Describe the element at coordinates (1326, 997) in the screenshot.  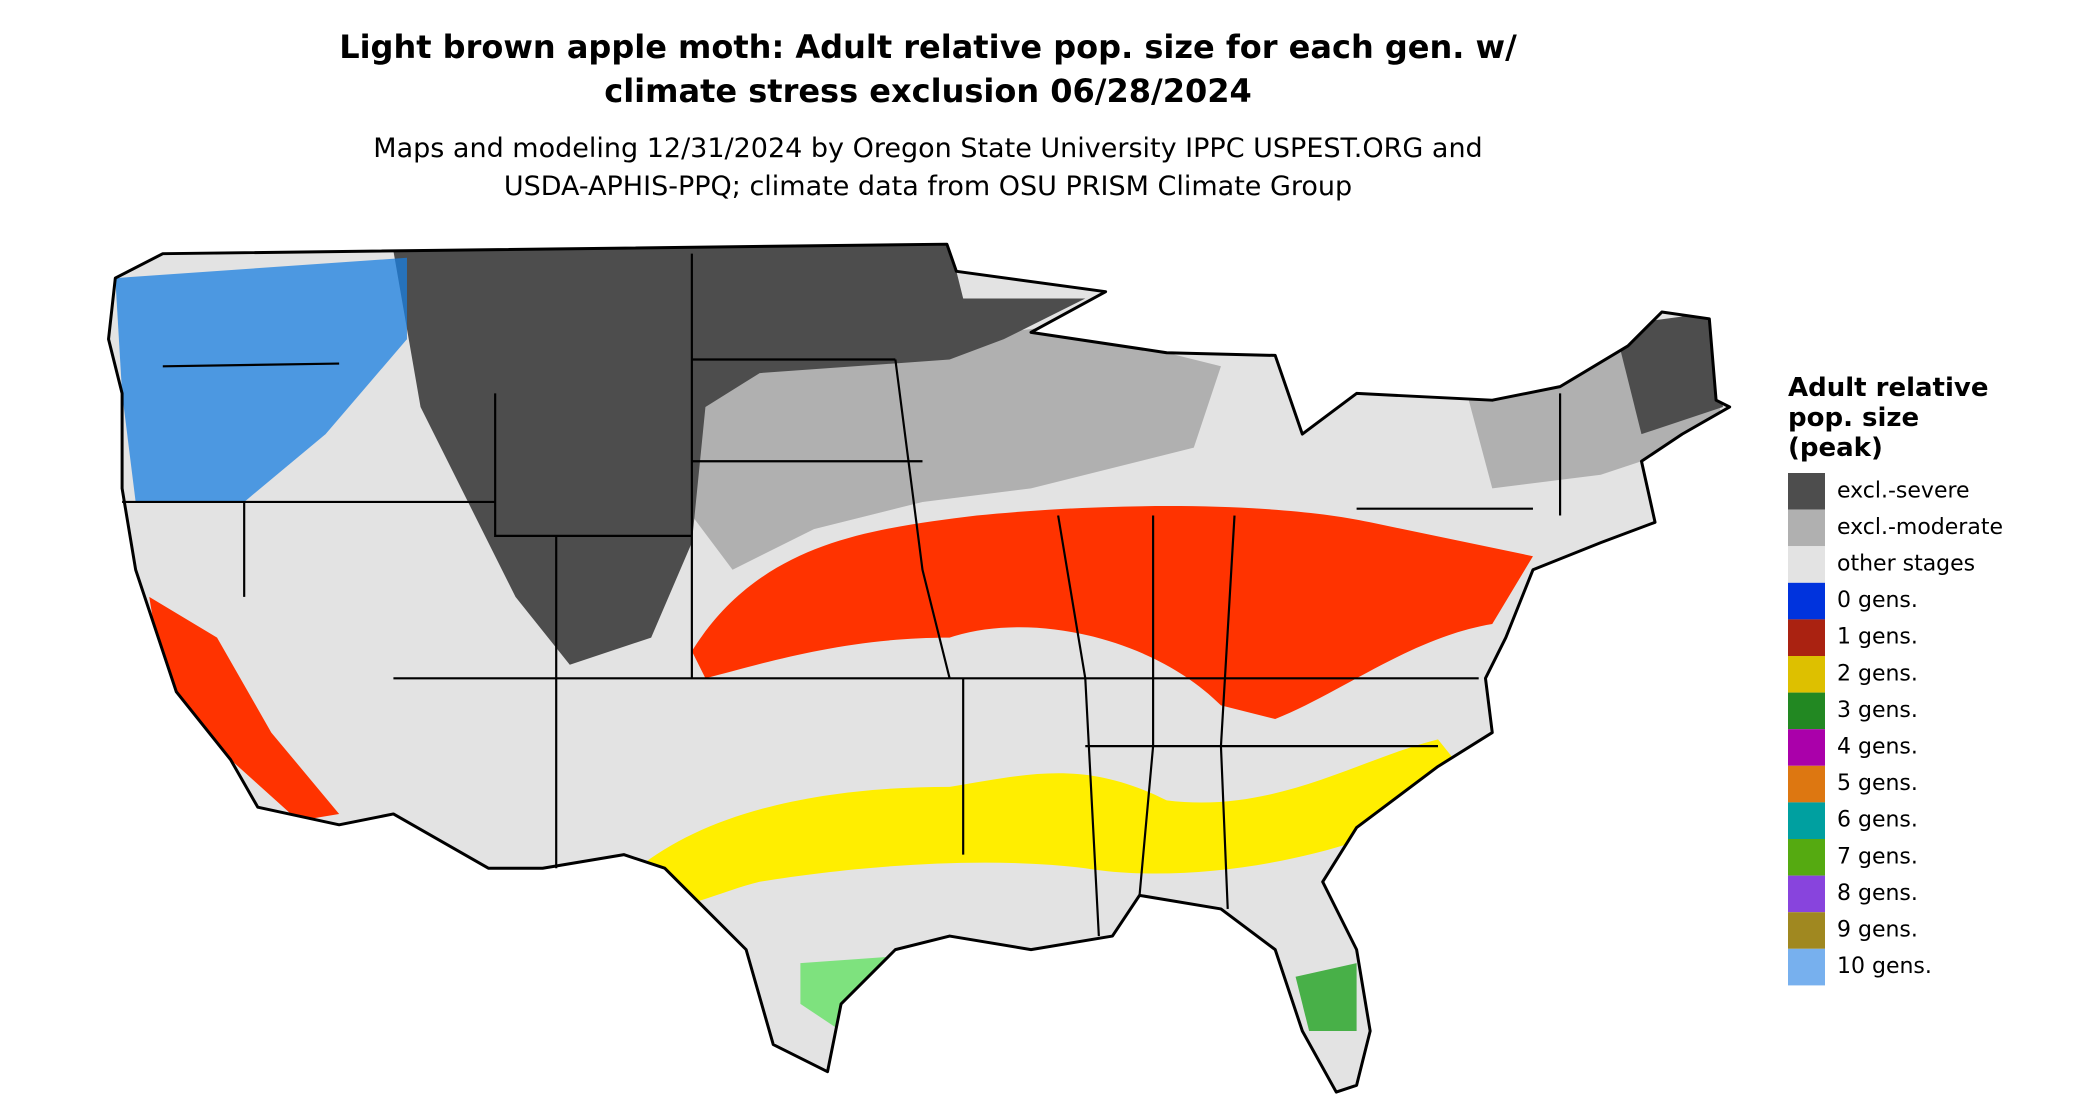
I see `green-region` at that location.